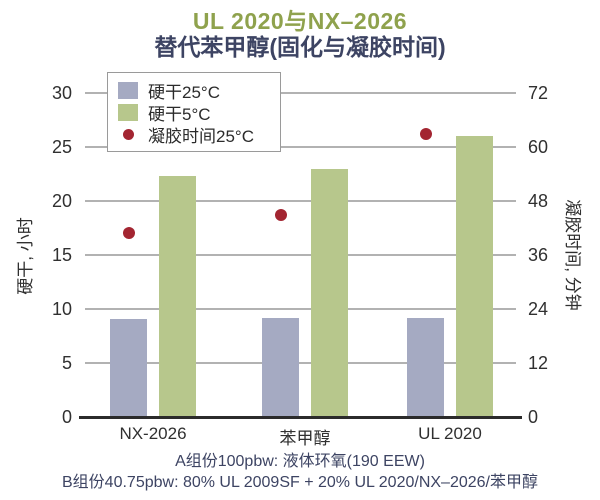 The height and width of the screenshot is (500, 600). I want to click on left-axis-tick-label: 25, so click(61, 147).